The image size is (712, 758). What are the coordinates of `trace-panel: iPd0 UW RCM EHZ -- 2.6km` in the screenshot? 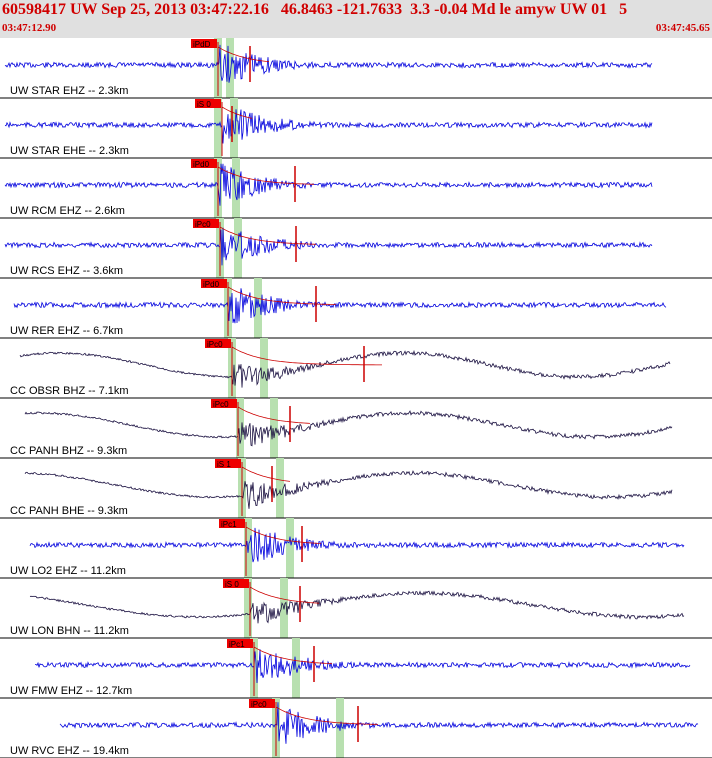 It's located at (356, 188).